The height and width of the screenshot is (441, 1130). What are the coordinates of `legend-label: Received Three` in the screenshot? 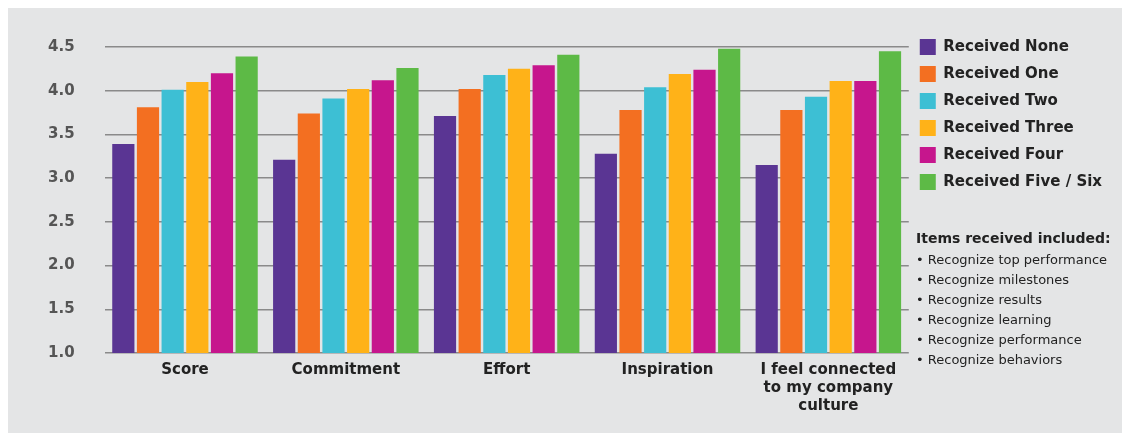 It's located at (1008, 126).